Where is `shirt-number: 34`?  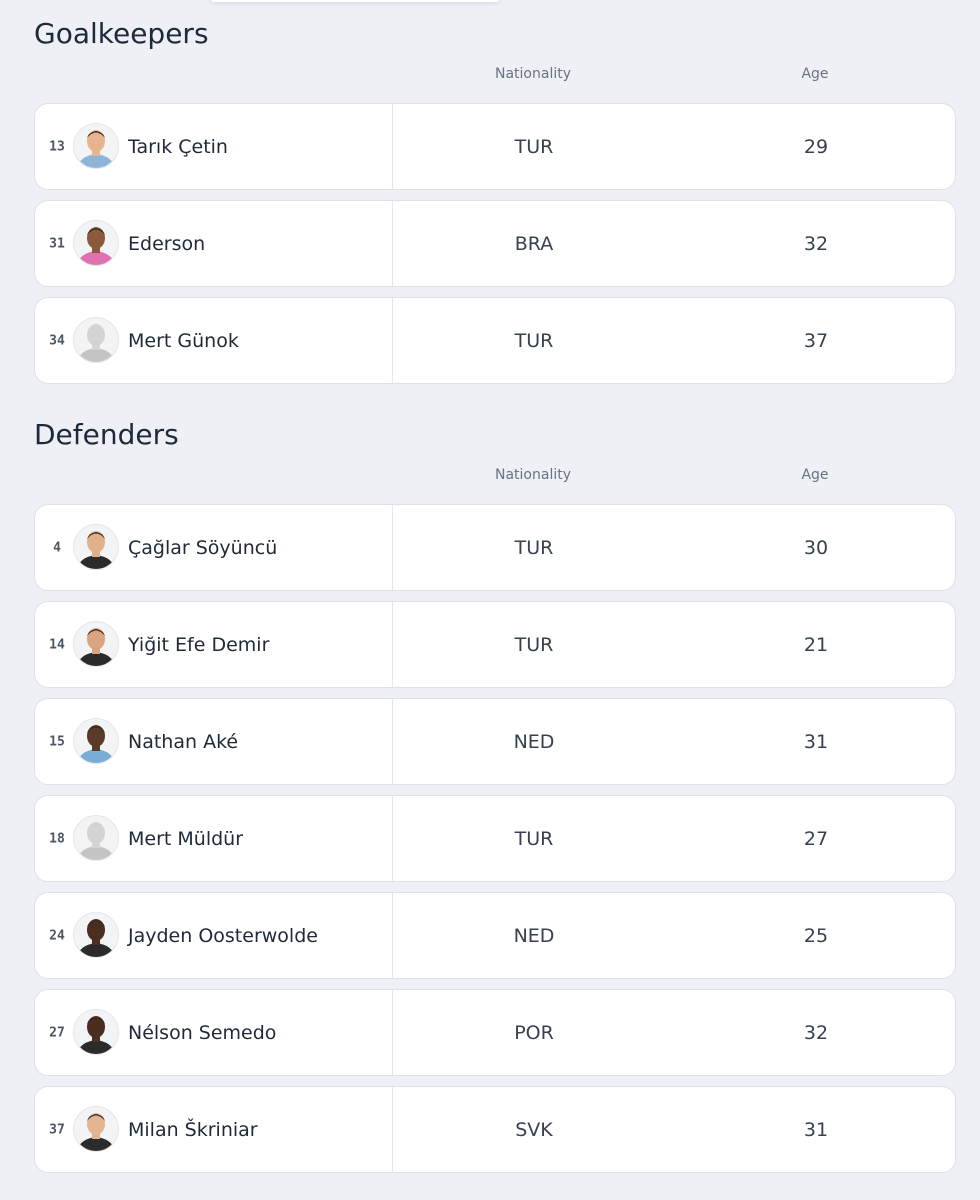
shirt-number: 34 is located at coordinates (57, 340).